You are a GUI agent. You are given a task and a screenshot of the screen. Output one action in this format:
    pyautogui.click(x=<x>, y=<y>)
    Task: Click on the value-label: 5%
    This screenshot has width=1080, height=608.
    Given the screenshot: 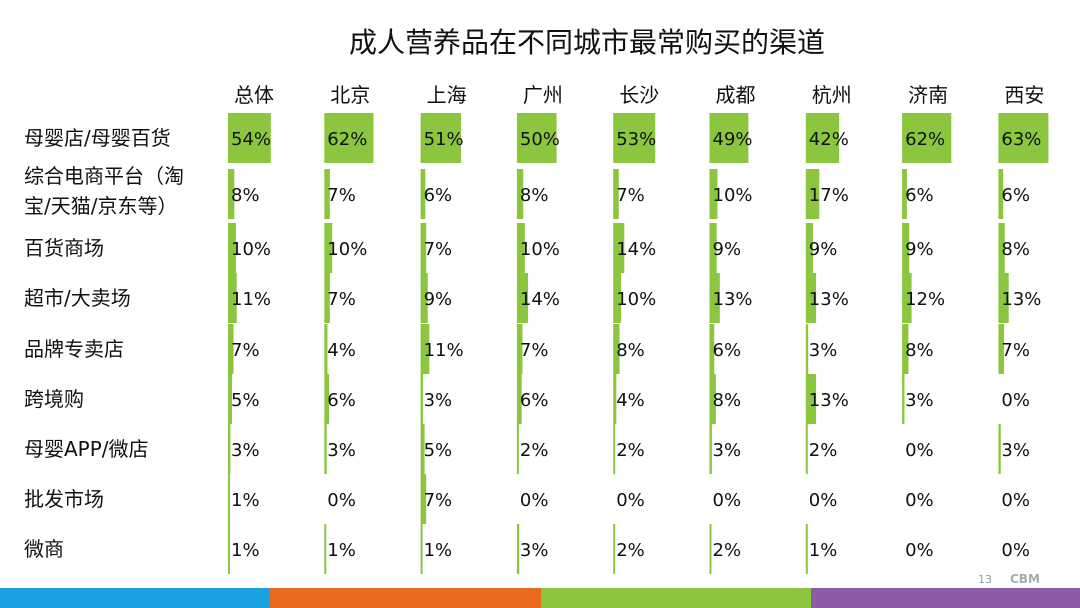 What is the action you would take?
    pyautogui.click(x=438, y=450)
    